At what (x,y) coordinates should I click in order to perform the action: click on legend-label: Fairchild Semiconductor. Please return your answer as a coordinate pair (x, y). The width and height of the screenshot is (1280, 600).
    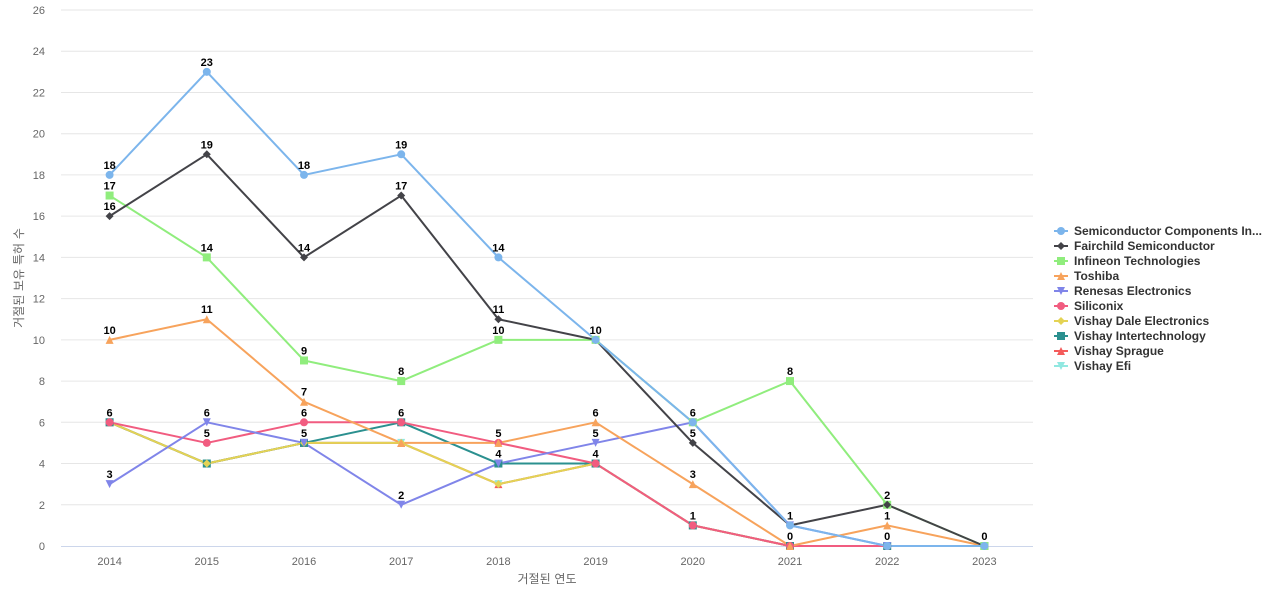
    Looking at the image, I should click on (1144, 246).